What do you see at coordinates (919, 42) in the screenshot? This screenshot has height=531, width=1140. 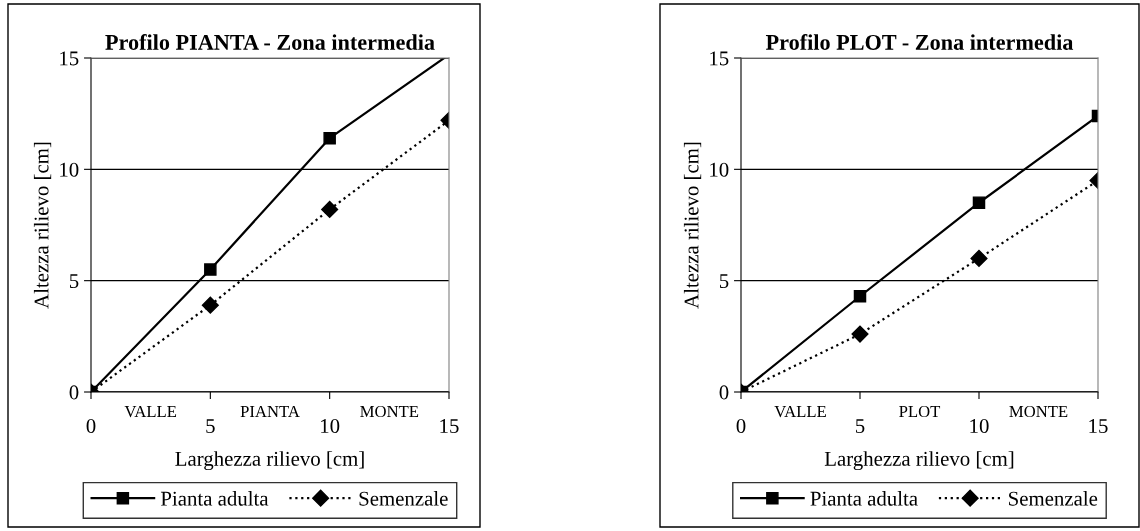 I see `chart-title: Profilo PLOT - Zona intermedia` at bounding box center [919, 42].